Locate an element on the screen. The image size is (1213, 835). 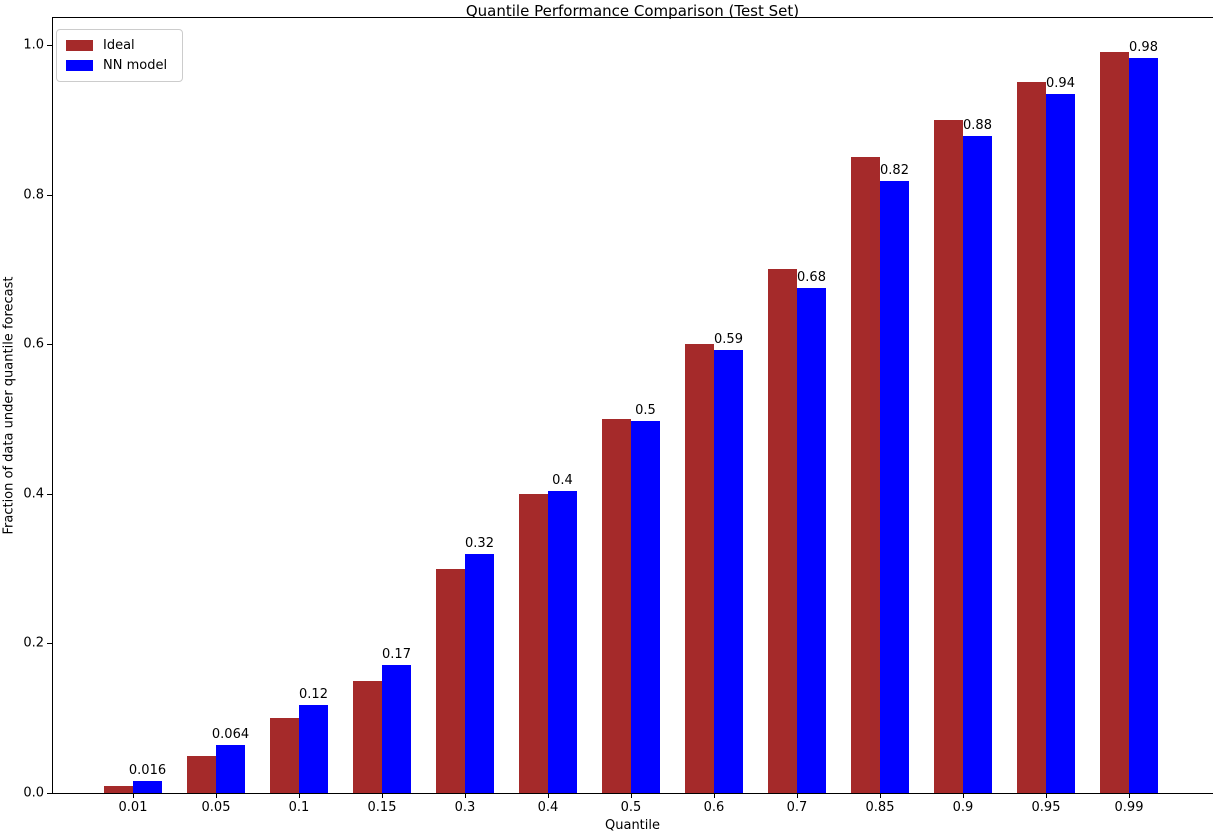
x-tick-label: 0.4 is located at coordinates (548, 807).